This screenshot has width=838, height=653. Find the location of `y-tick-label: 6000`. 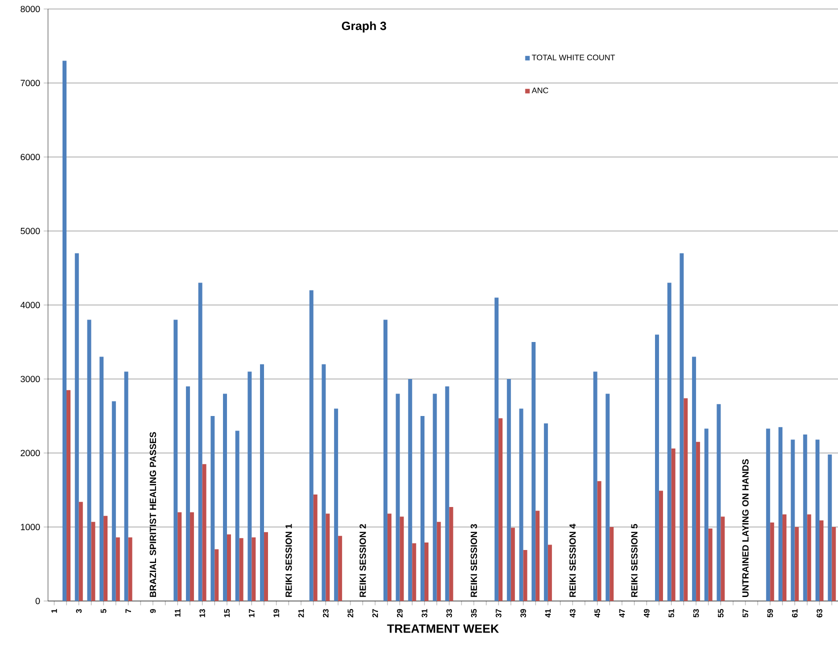

y-tick-label: 6000 is located at coordinates (30, 157).